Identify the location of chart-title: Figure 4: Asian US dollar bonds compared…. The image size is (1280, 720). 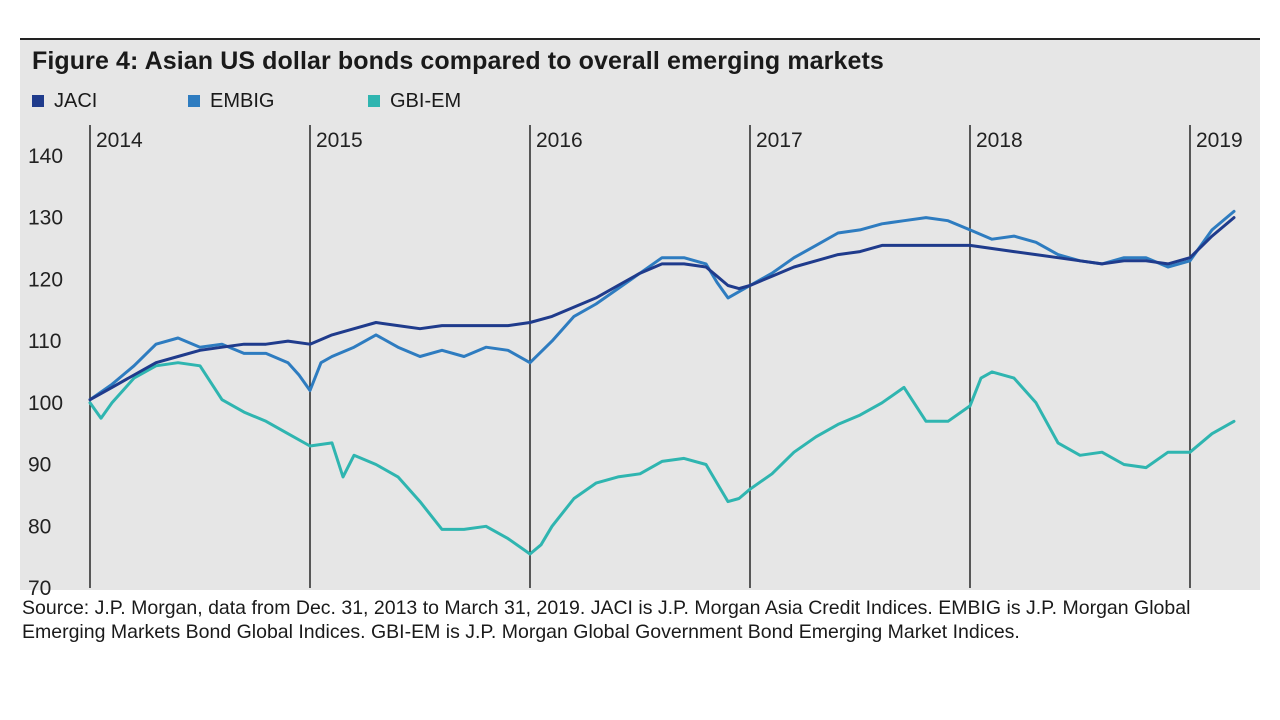
(458, 61).